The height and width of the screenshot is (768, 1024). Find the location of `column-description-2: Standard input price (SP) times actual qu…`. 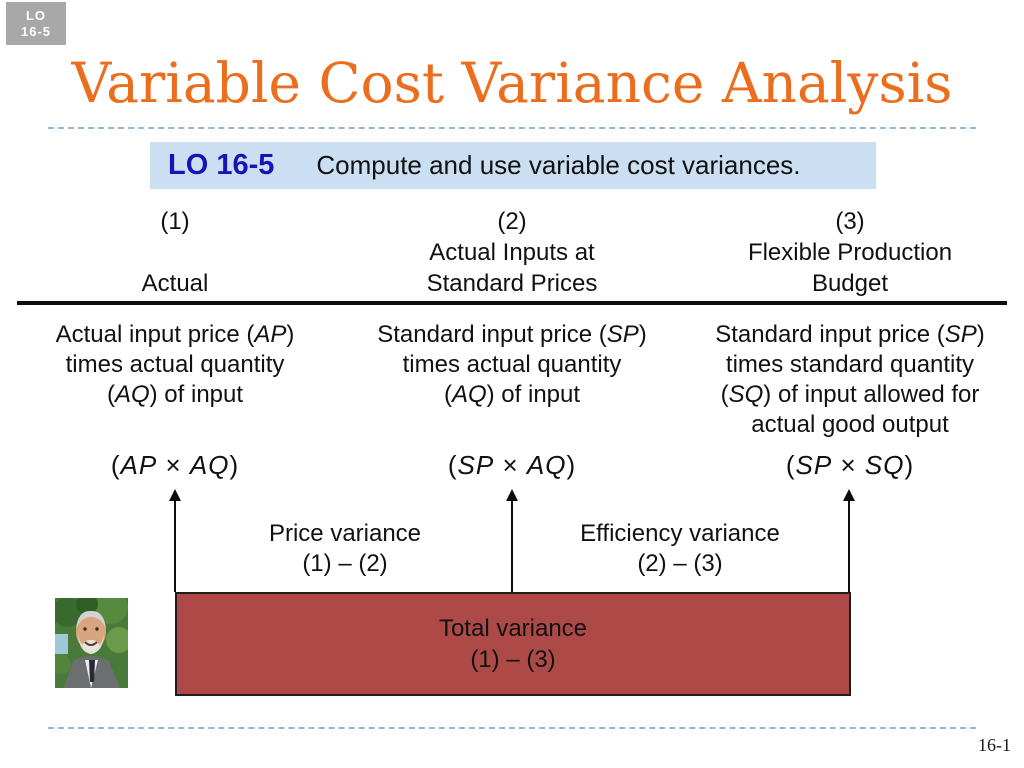

column-description-2: Standard input price (SP) times actual qu… is located at coordinates (512, 364).